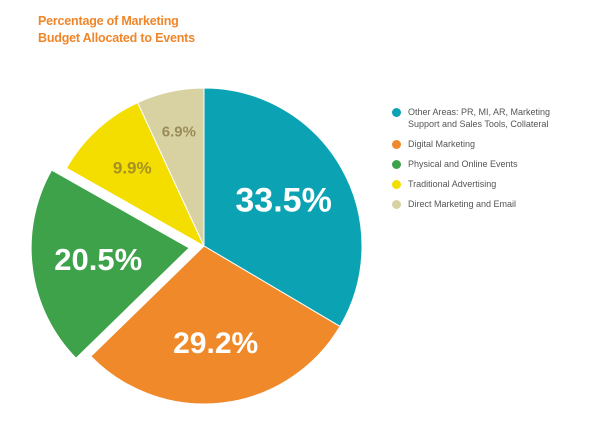  I want to click on legend-label-3: Physical and Online Events, so click(463, 164).